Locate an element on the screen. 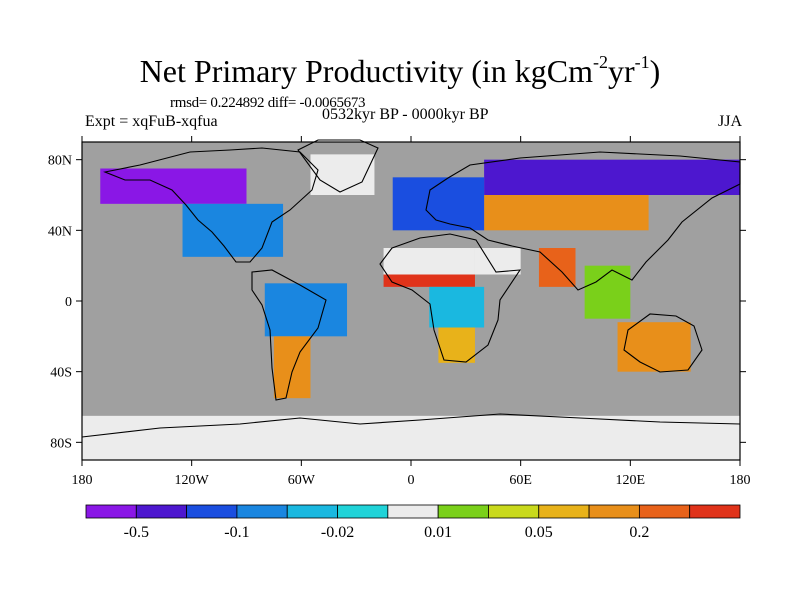  region-europe is located at coordinates (438, 204).